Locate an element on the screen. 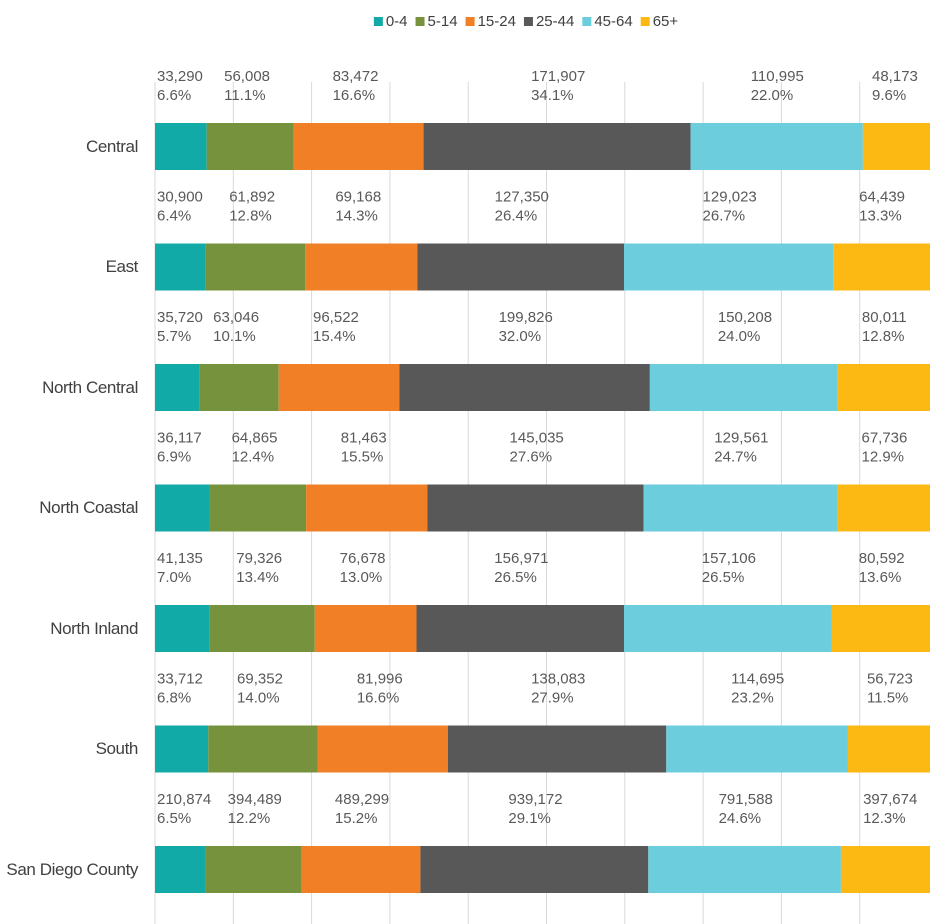  value-label: 13.6% is located at coordinates (880, 577).